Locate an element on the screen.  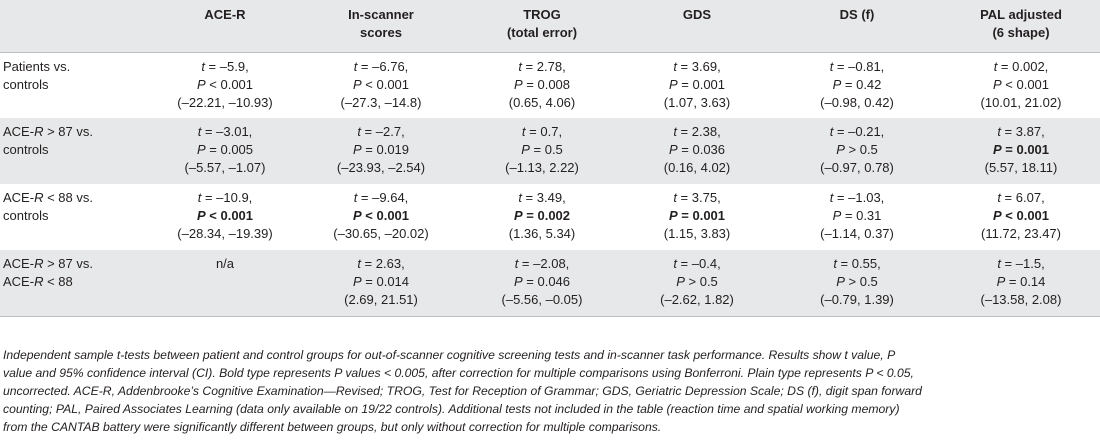
column-header-label: (6 shape) is located at coordinates (1021, 32).